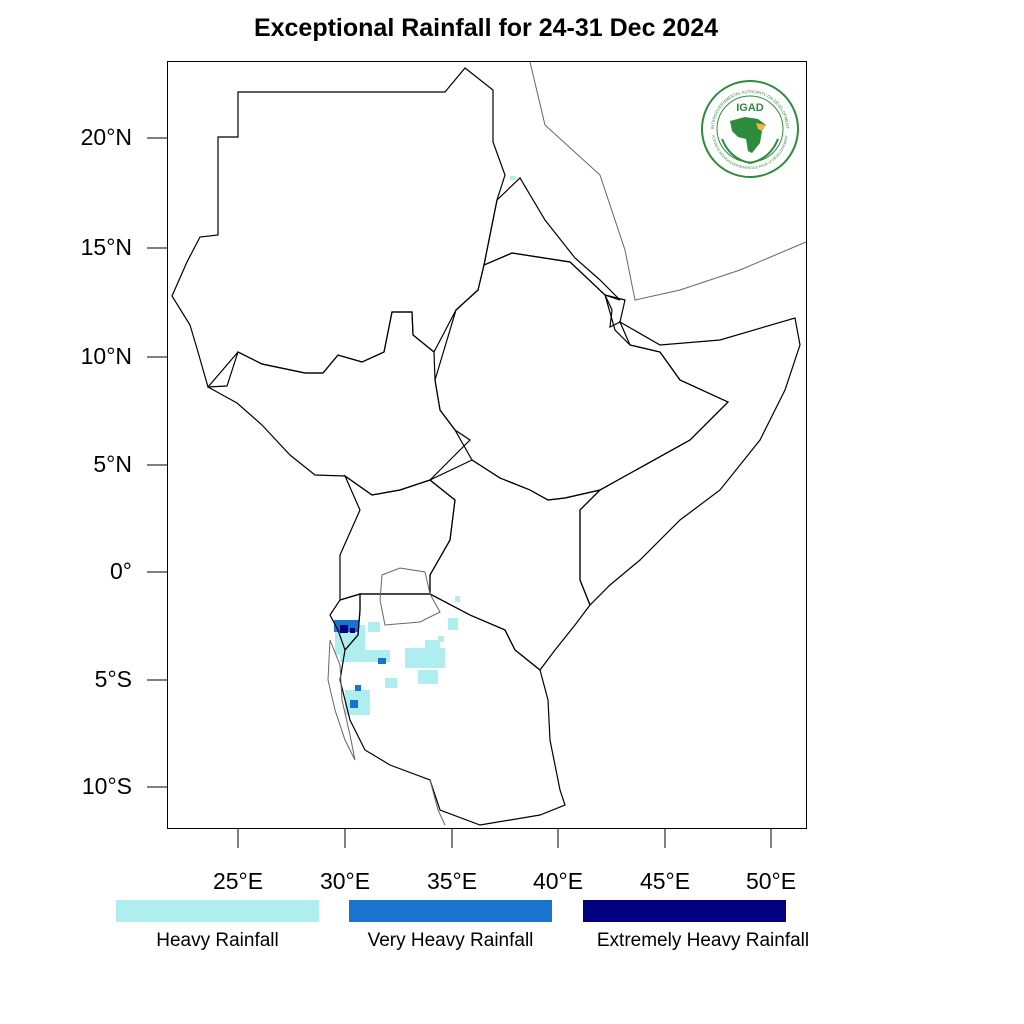 The image size is (1024, 1024). Describe the element at coordinates (486, 28) in the screenshot. I see `map-title: Exceptional Rainfall for 24-31 Dec 2024` at that location.